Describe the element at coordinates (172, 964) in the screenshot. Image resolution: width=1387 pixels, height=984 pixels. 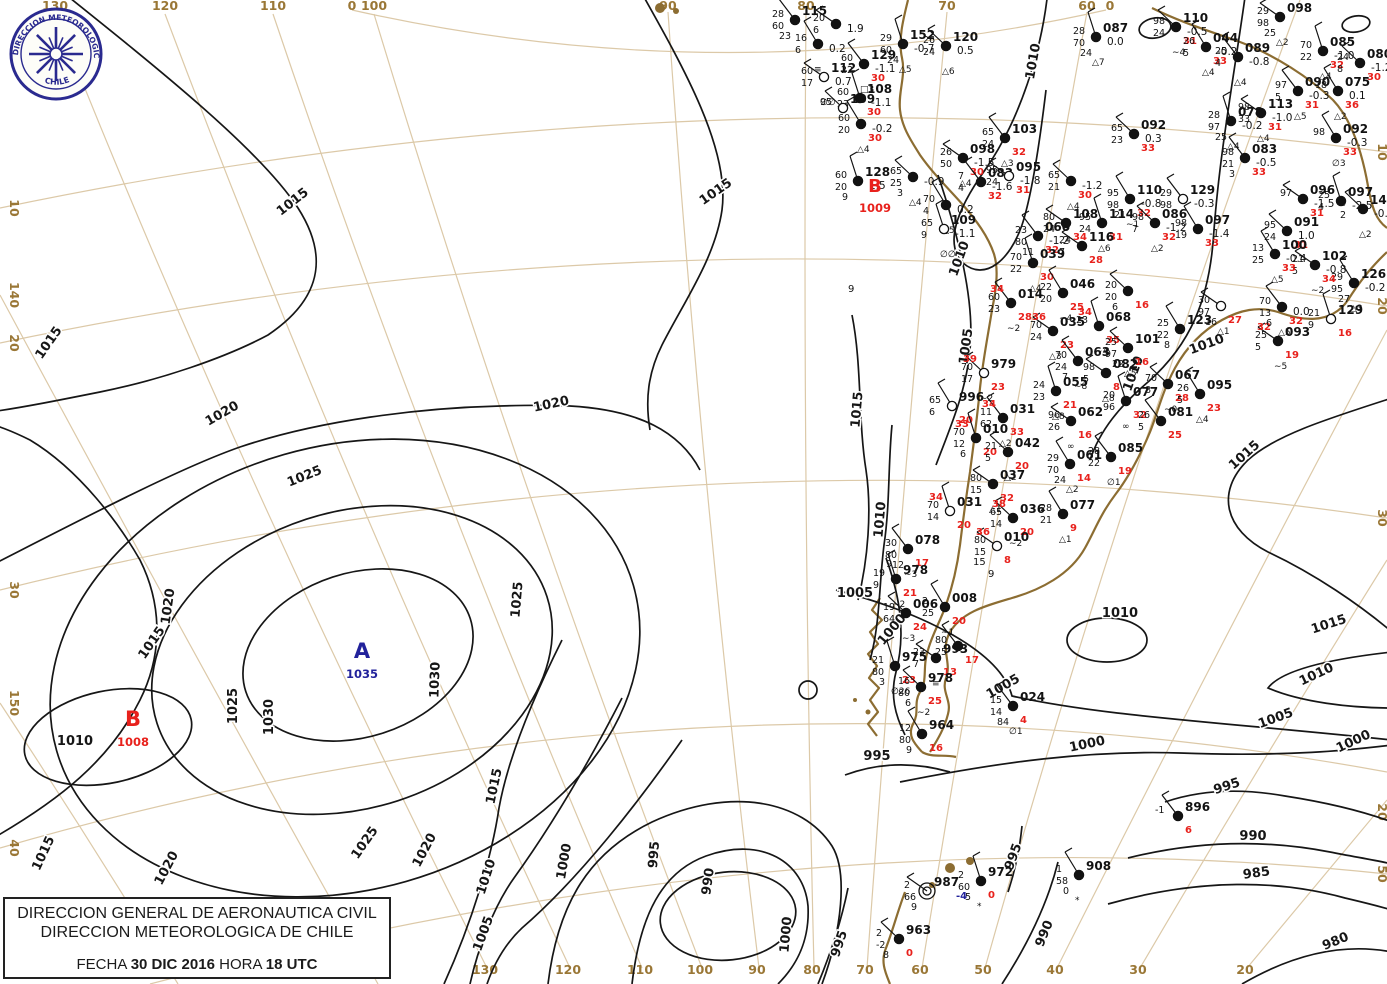
I see `date-value: 30 DIC 2016` at that location.